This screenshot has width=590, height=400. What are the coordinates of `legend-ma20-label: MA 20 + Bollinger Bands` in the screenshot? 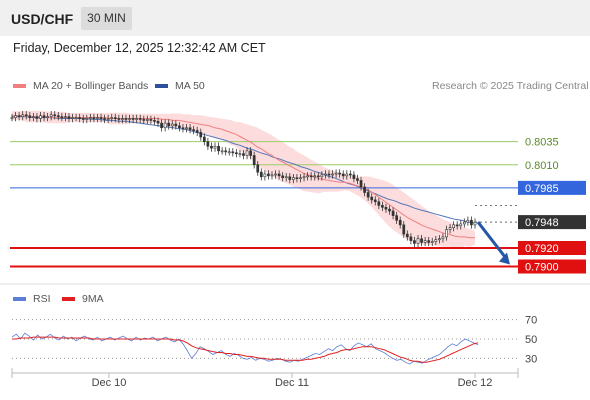 It's located at (91, 86).